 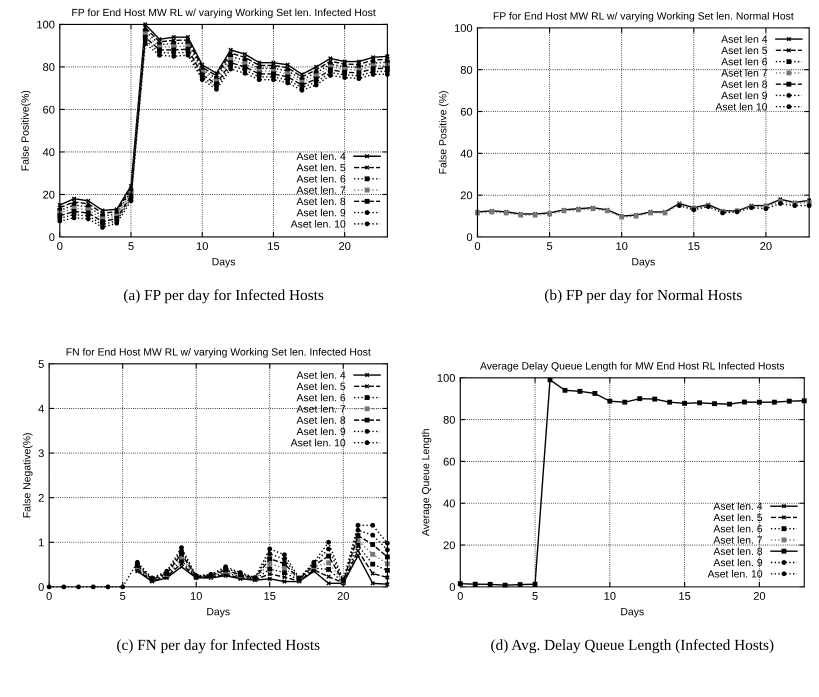 I want to click on legend-label: Aset len 8, so click(x=744, y=84).